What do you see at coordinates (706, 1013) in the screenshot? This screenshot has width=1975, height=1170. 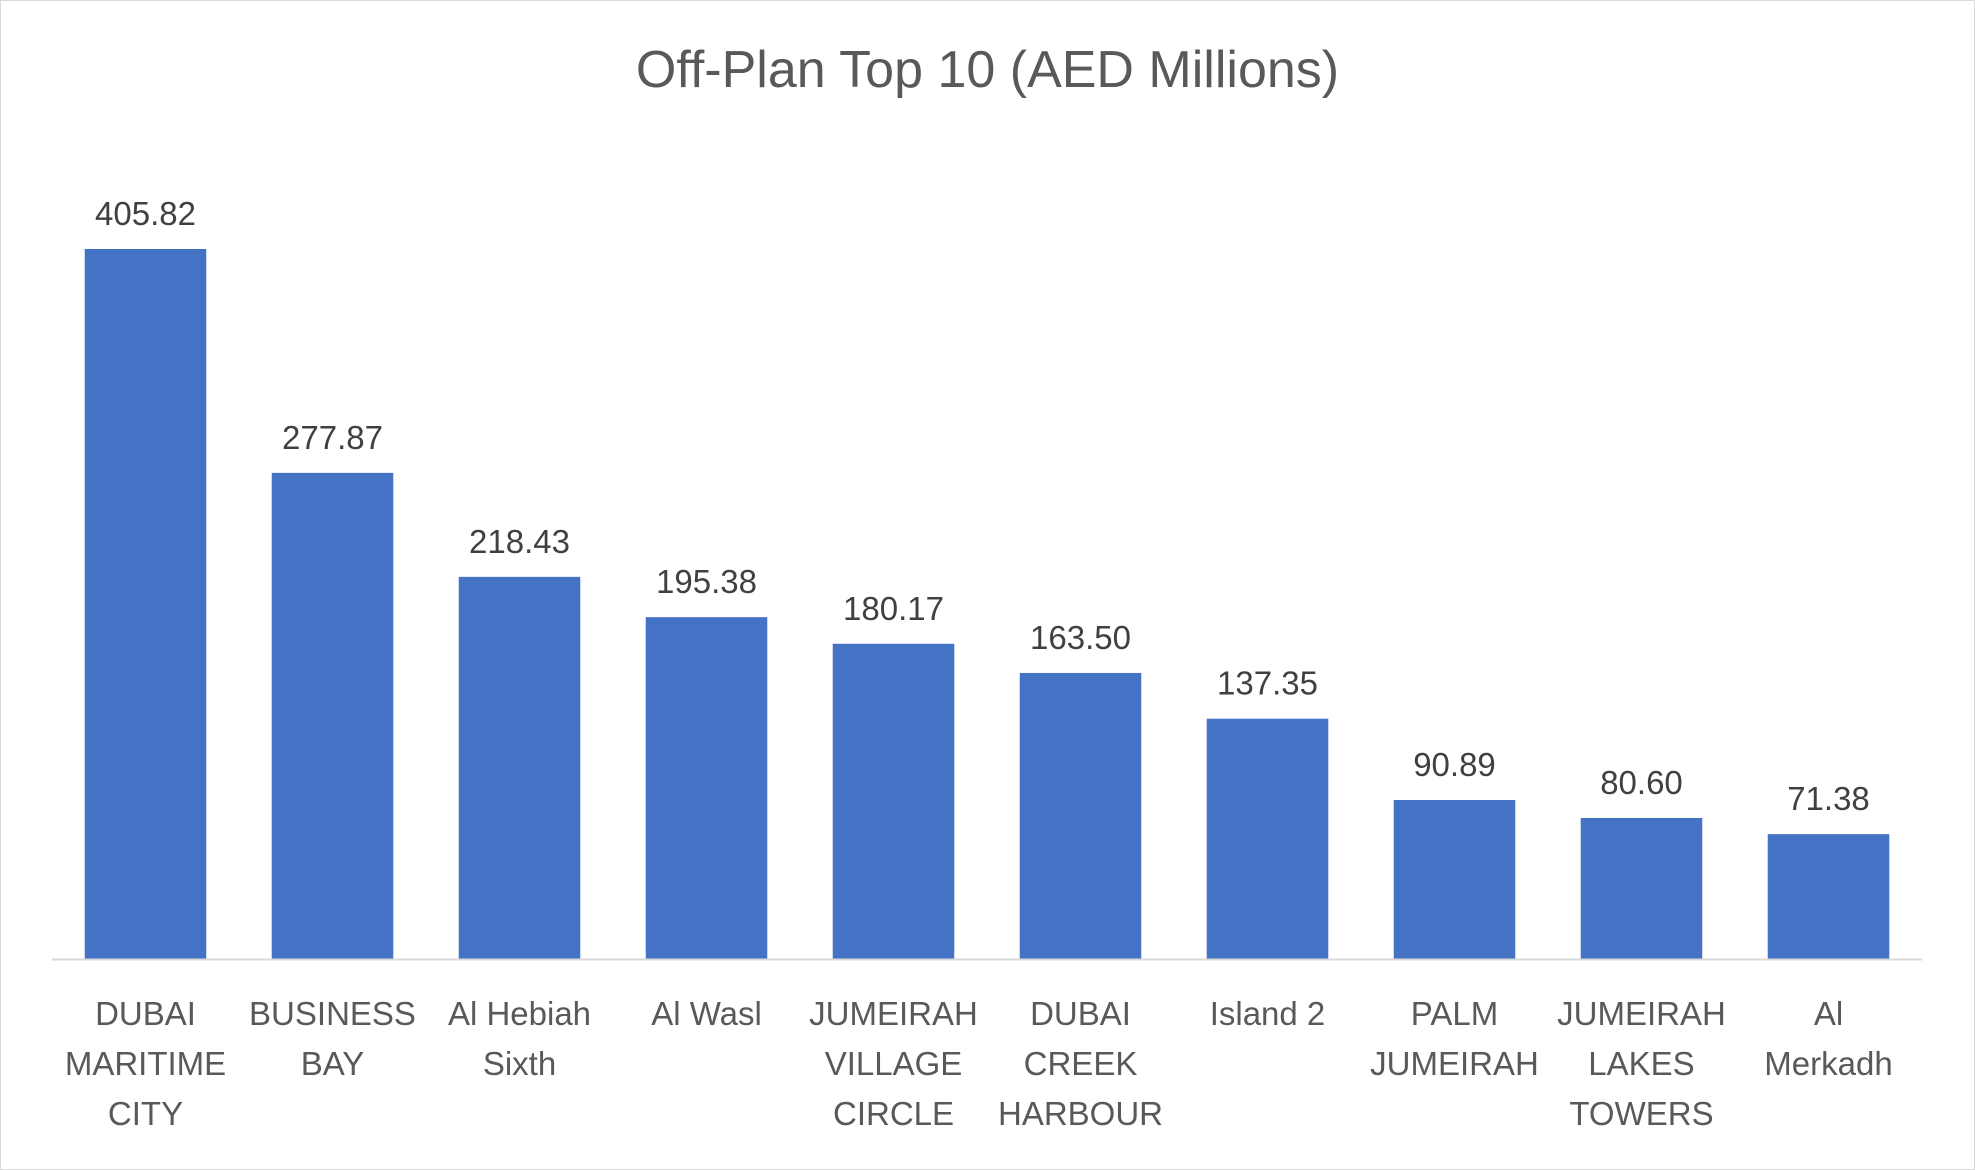 I see `tick-label-4: Al Wasl` at bounding box center [706, 1013].